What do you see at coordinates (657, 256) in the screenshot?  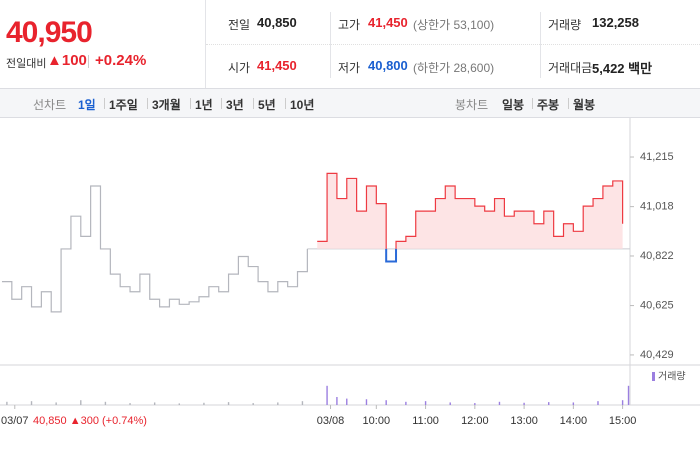 I see `y-tick-label: 40,822` at bounding box center [657, 256].